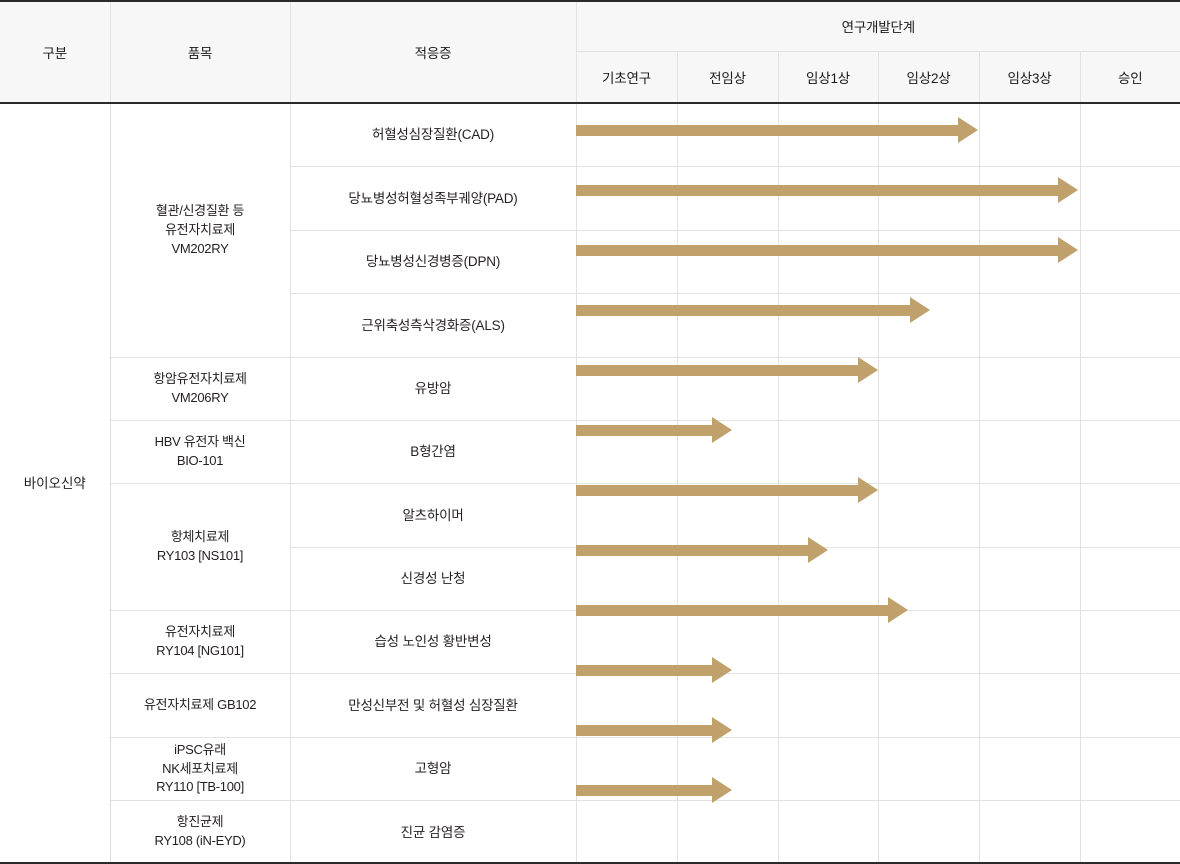 The height and width of the screenshot is (864, 1180). I want to click on cell-item: 혈관/신경질환 등 유전자치료제 VM202RY, so click(200, 230).